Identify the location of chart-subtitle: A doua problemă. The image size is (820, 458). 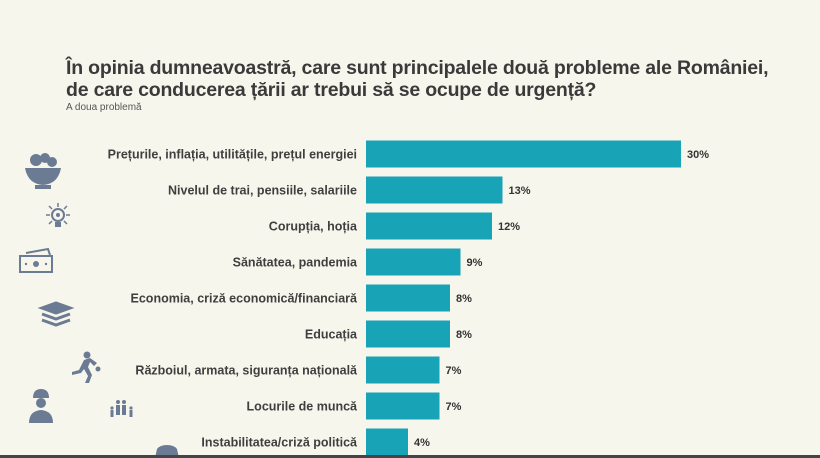
(104, 107).